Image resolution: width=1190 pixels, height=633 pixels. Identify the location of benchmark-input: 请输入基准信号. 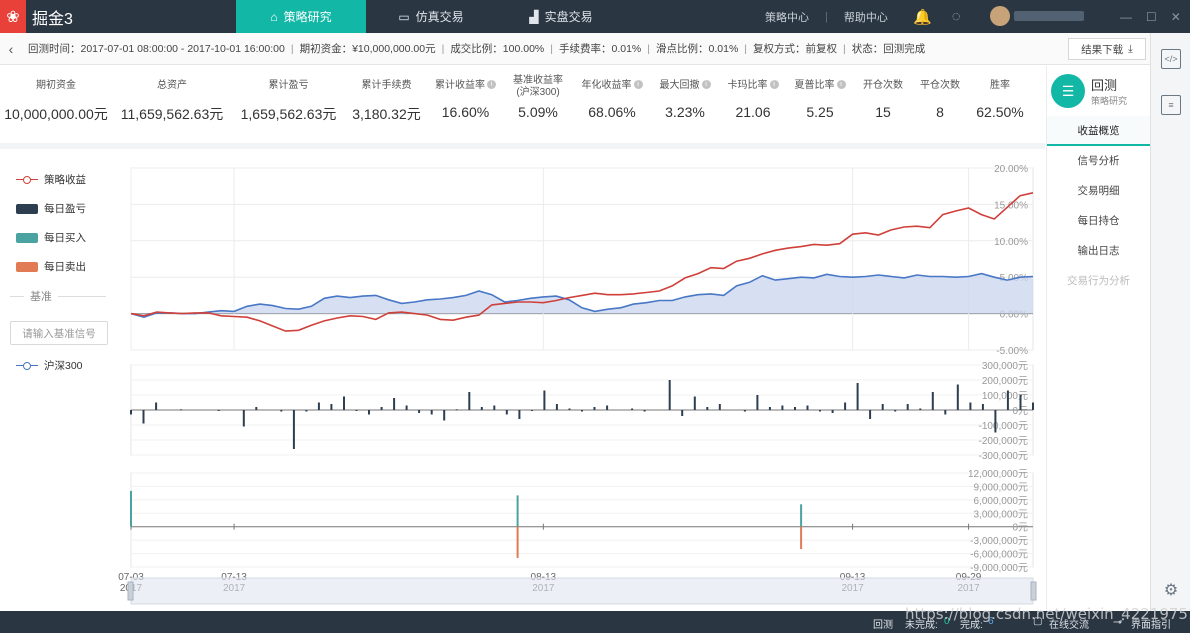
(59, 333).